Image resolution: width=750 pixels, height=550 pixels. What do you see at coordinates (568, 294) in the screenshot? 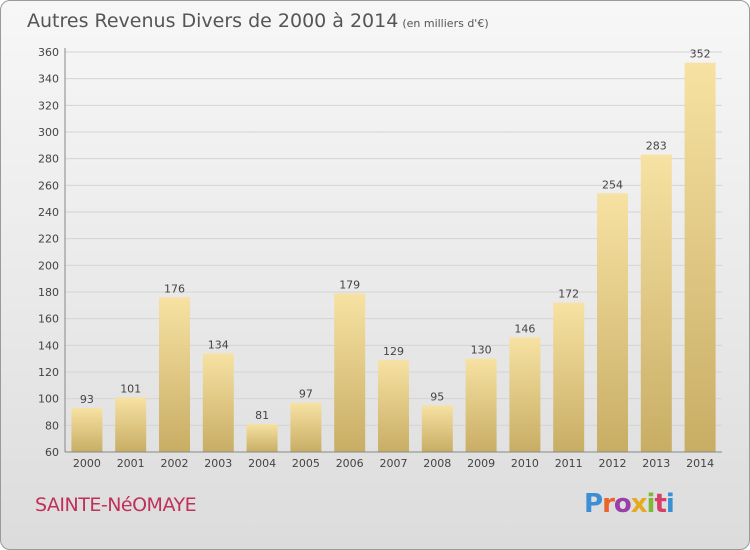
I see `data-label-2011: 172` at bounding box center [568, 294].